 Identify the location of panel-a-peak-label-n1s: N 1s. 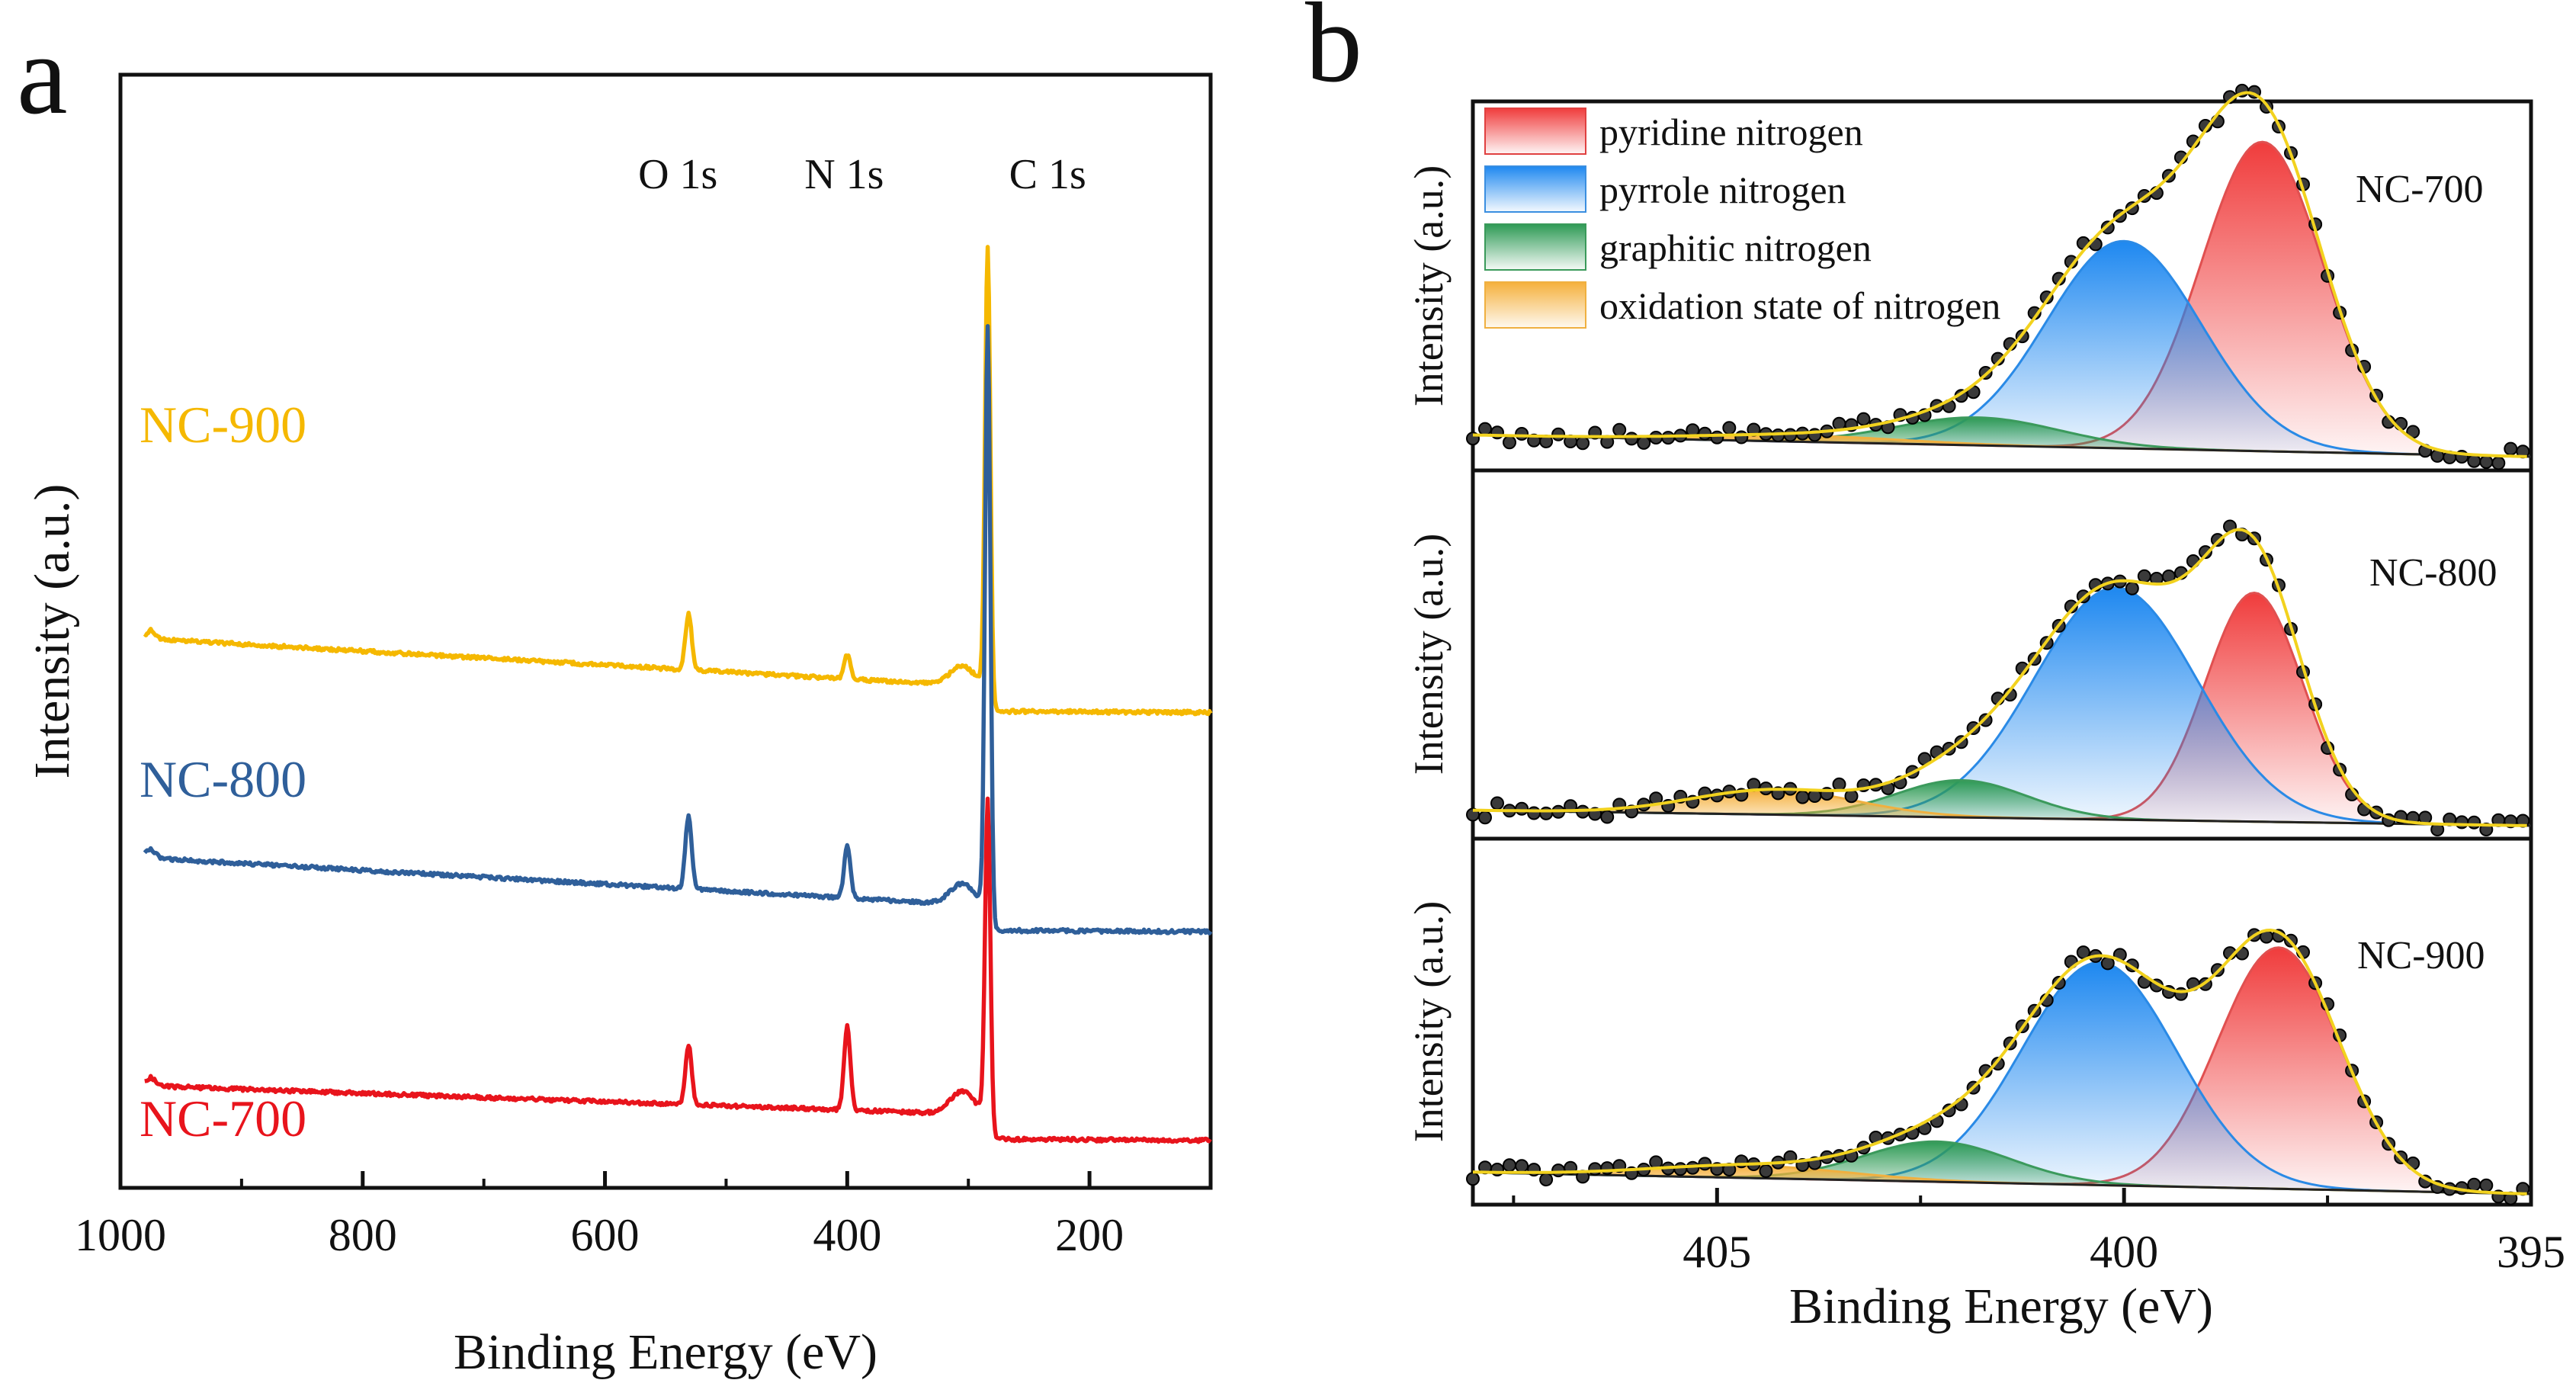
(844, 174).